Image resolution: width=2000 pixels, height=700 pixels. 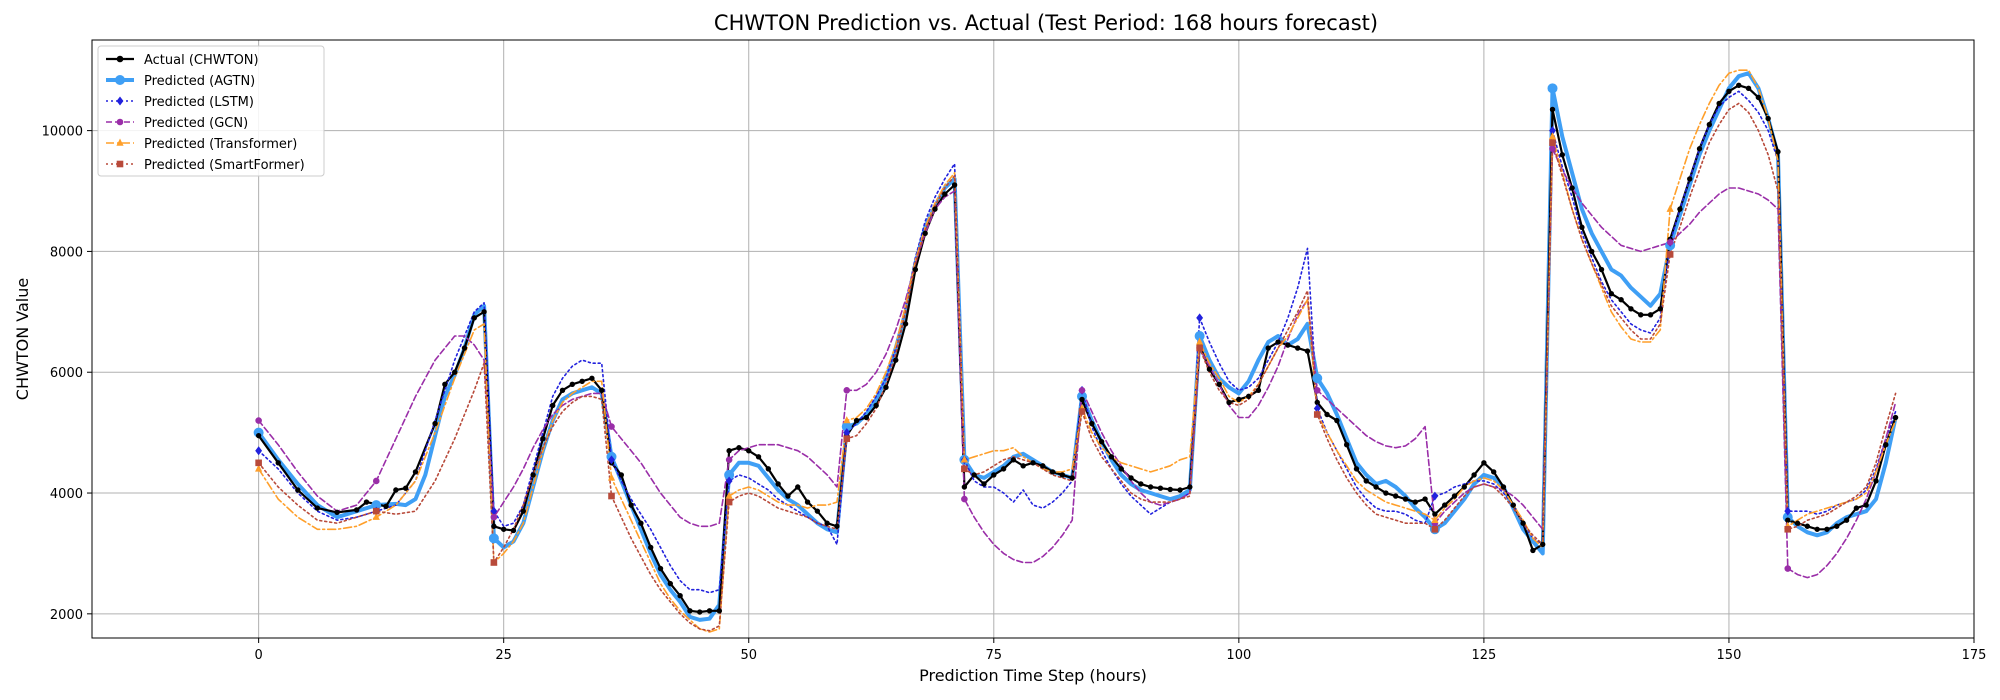 I want to click on x-tick-label: 125, so click(x=1483, y=655).